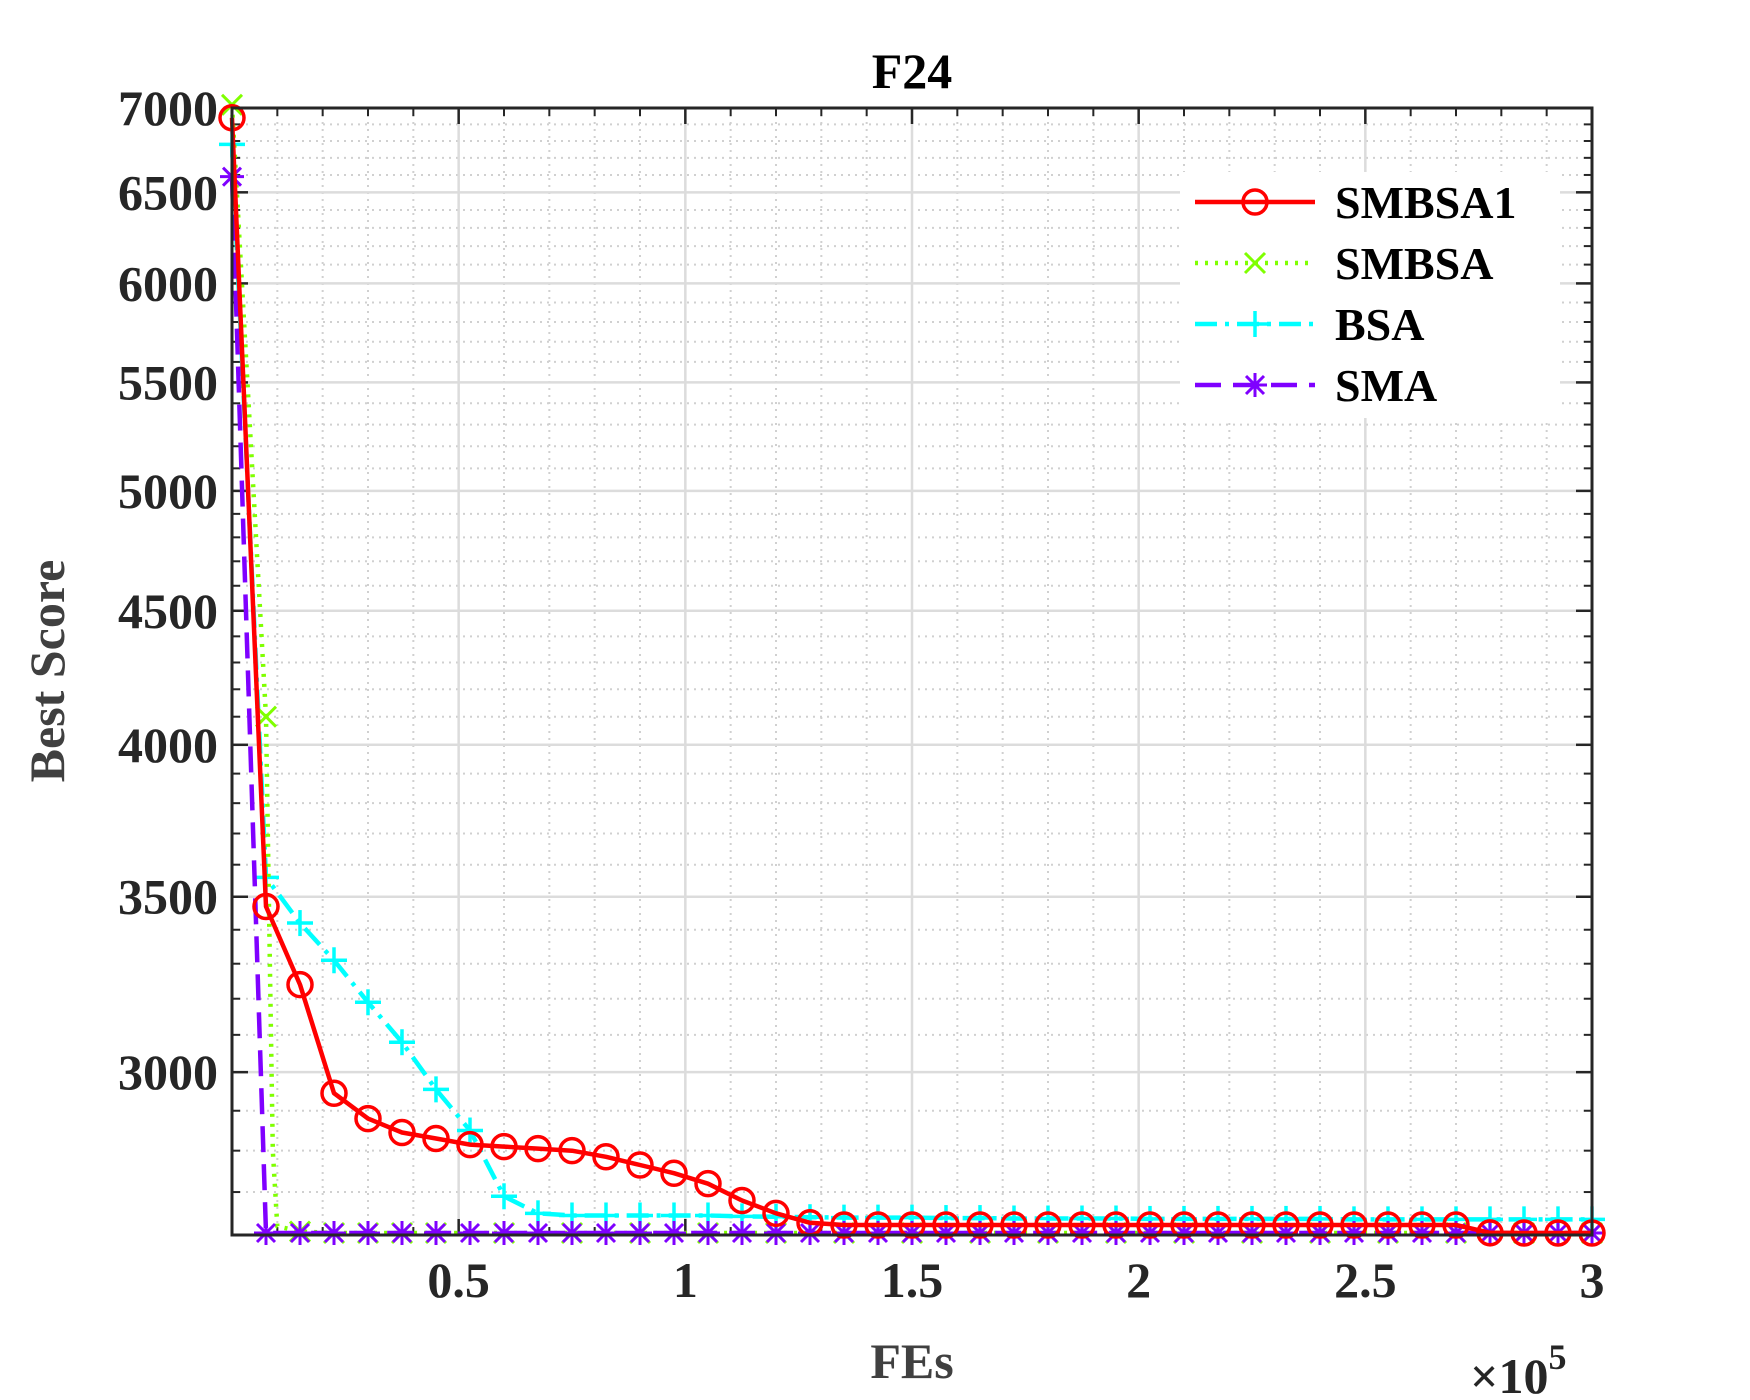  What do you see at coordinates (1138, 1280) in the screenshot?
I see `x-tick-label: 2` at bounding box center [1138, 1280].